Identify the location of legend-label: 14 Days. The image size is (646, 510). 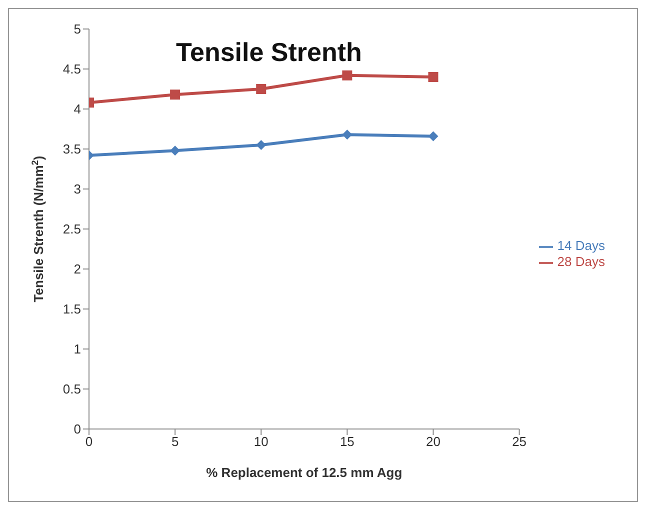
(581, 246).